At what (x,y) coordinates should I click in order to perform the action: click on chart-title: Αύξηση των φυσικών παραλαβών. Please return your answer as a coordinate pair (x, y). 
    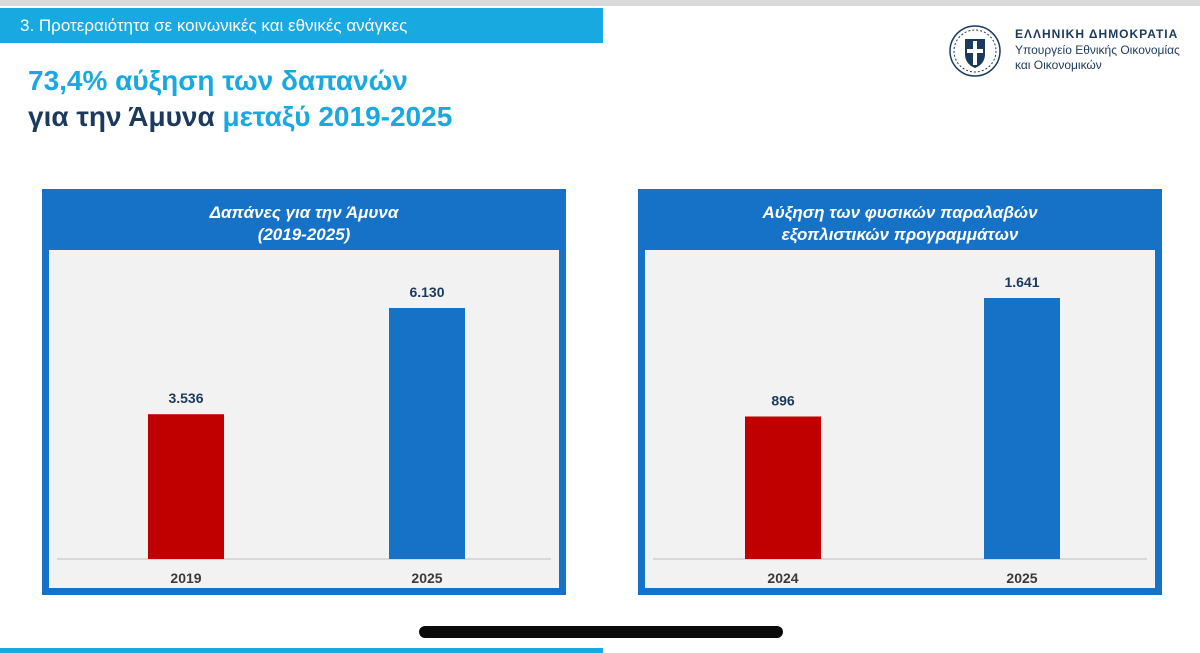
    Looking at the image, I should click on (900, 212).